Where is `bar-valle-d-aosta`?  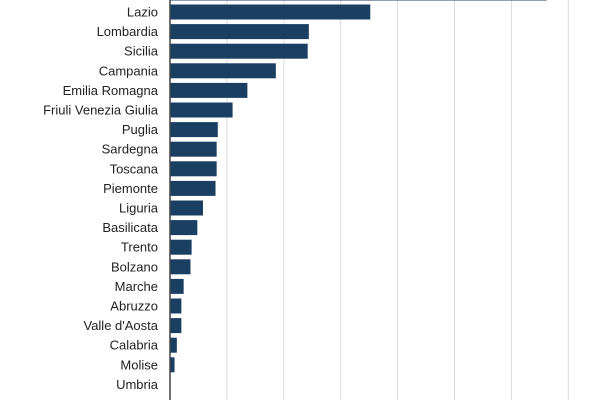
bar-valle-d-aosta is located at coordinates (176, 326).